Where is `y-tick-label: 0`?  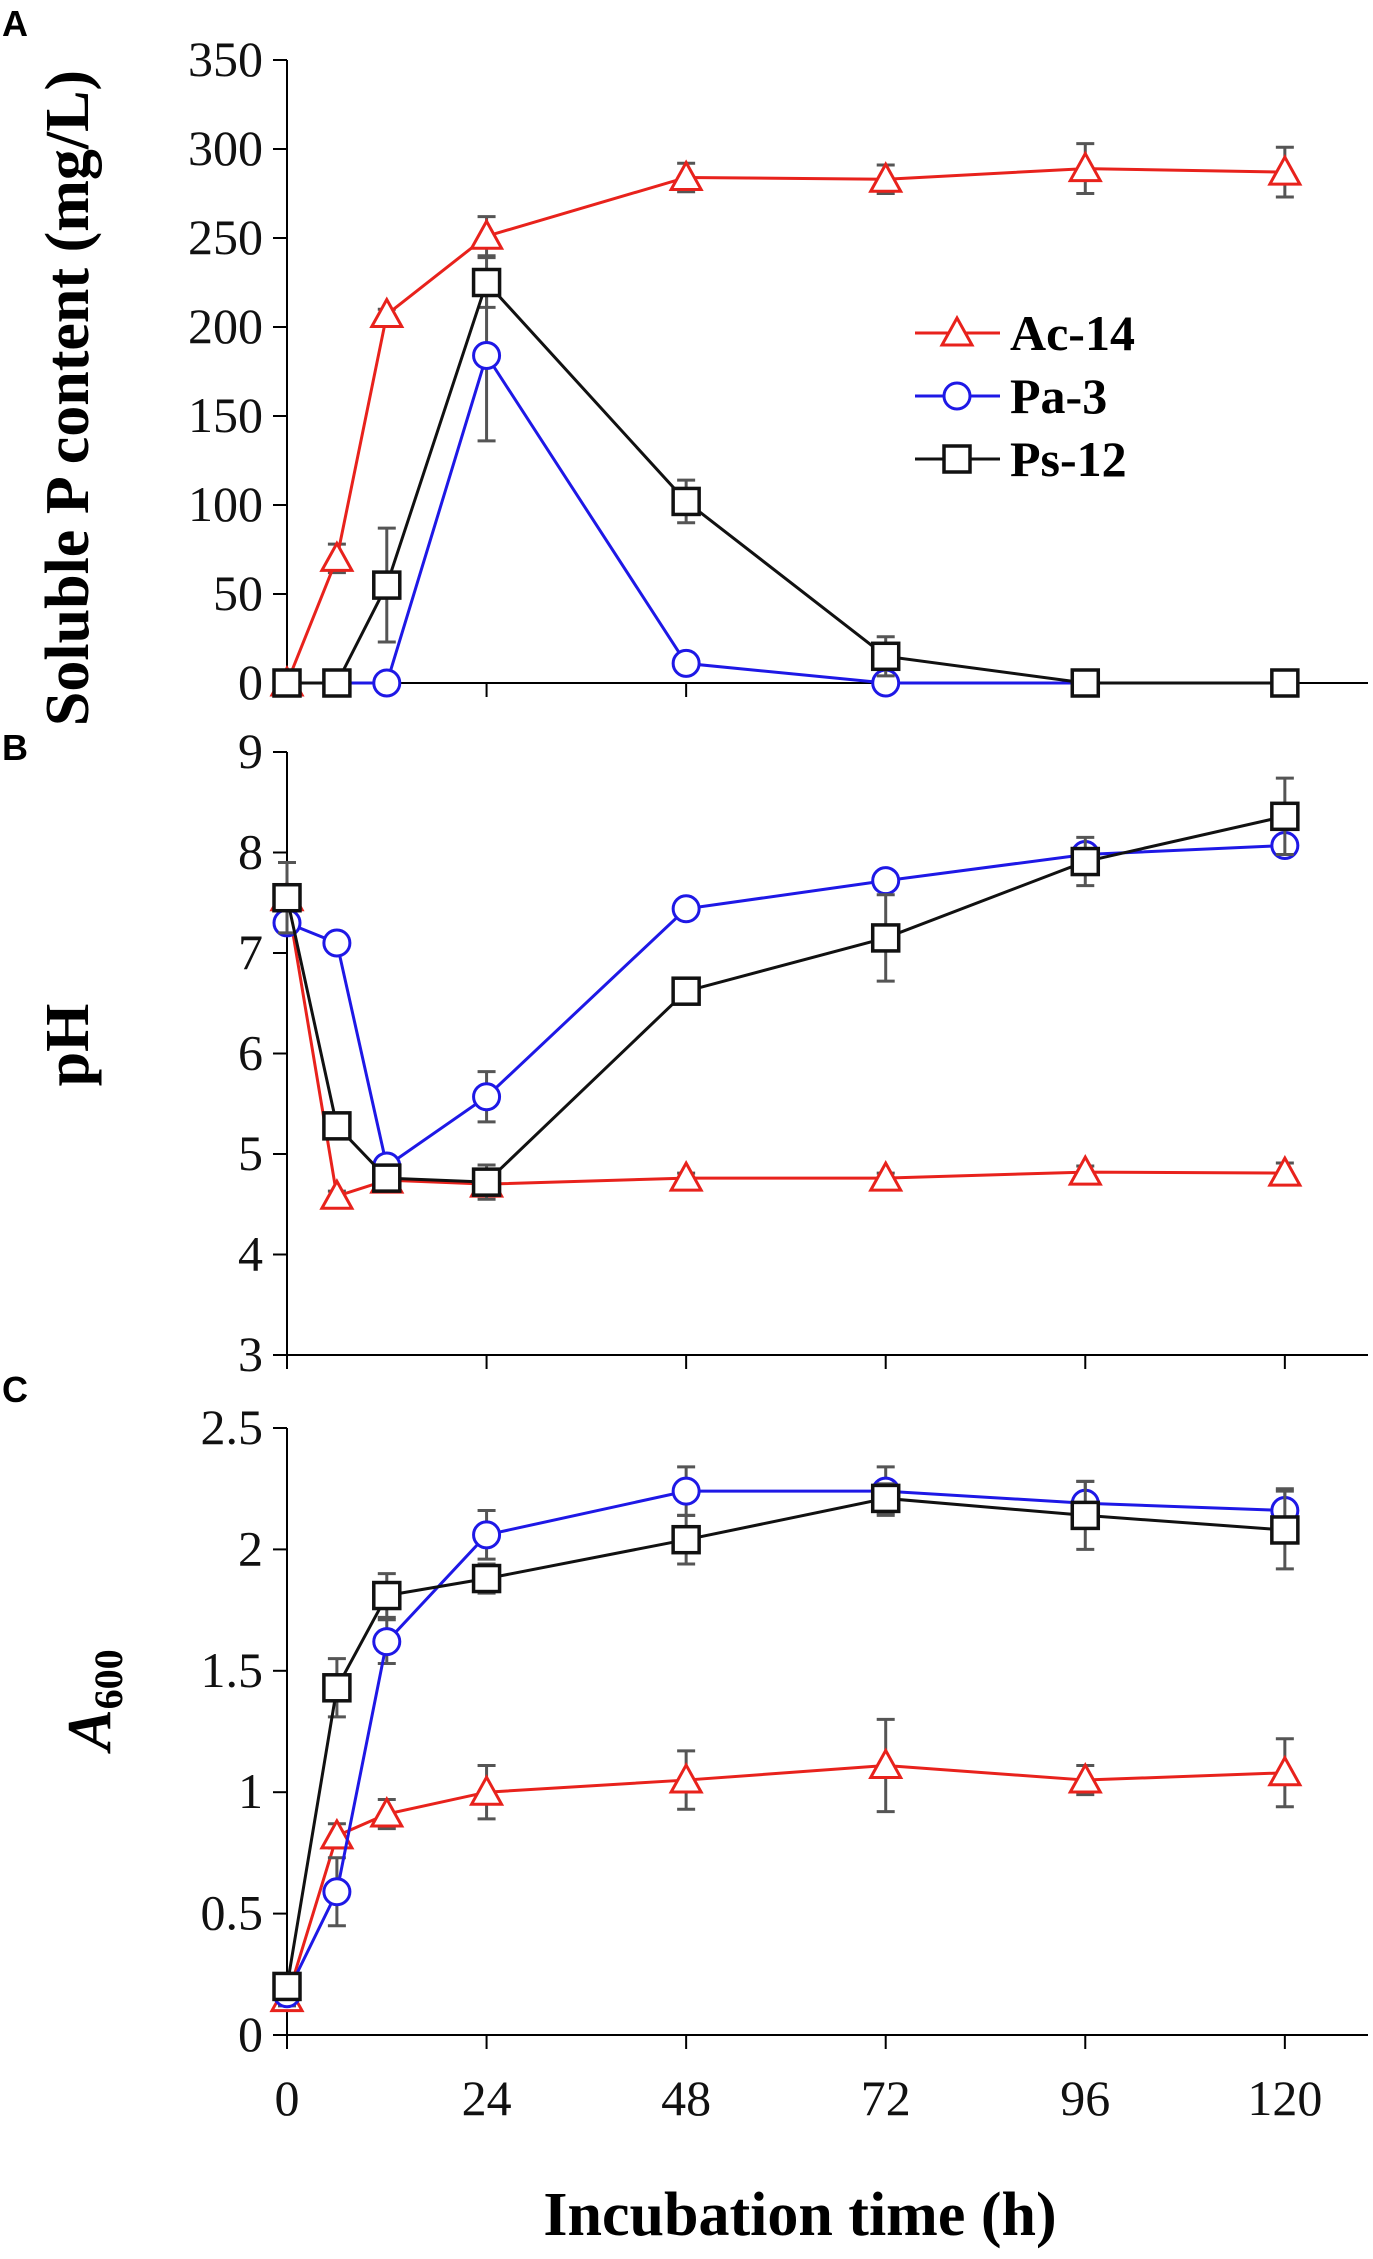
y-tick-label: 0 is located at coordinates (250, 682).